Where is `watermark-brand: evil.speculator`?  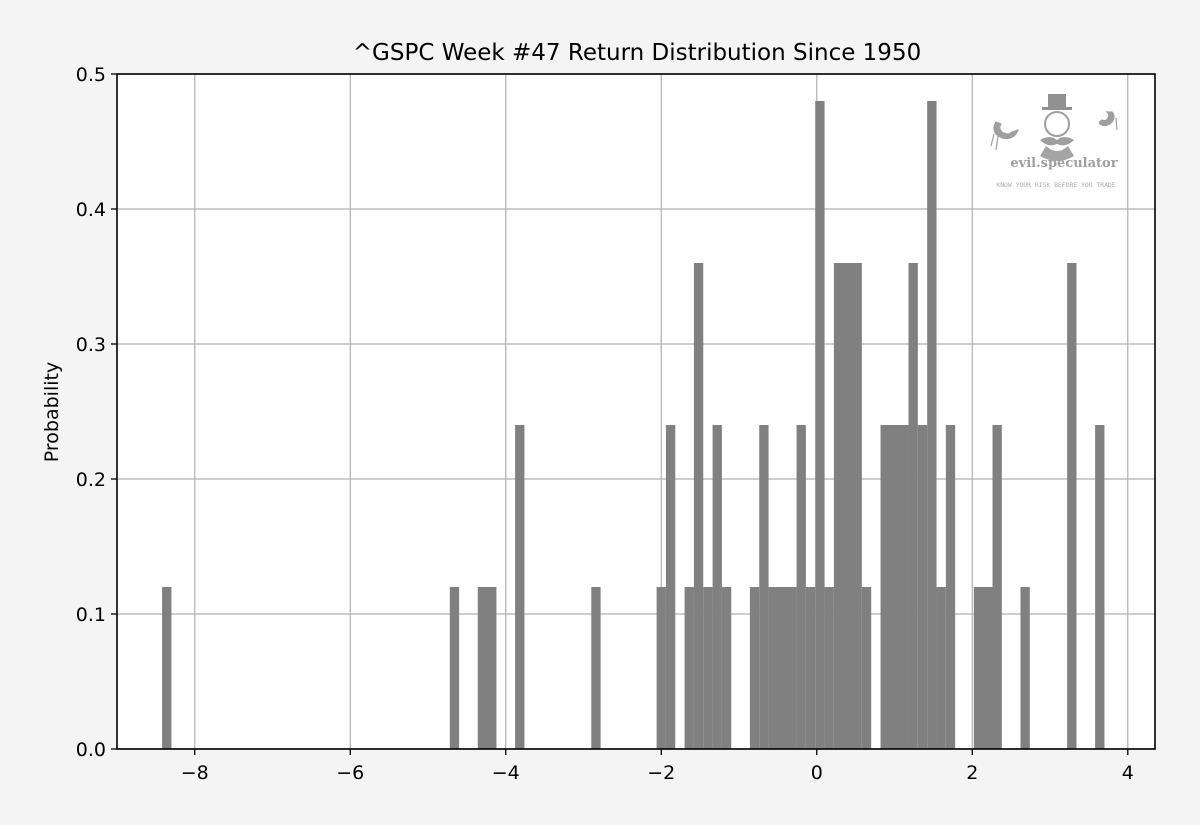
watermark-brand: evil.speculator is located at coordinates (1063, 163).